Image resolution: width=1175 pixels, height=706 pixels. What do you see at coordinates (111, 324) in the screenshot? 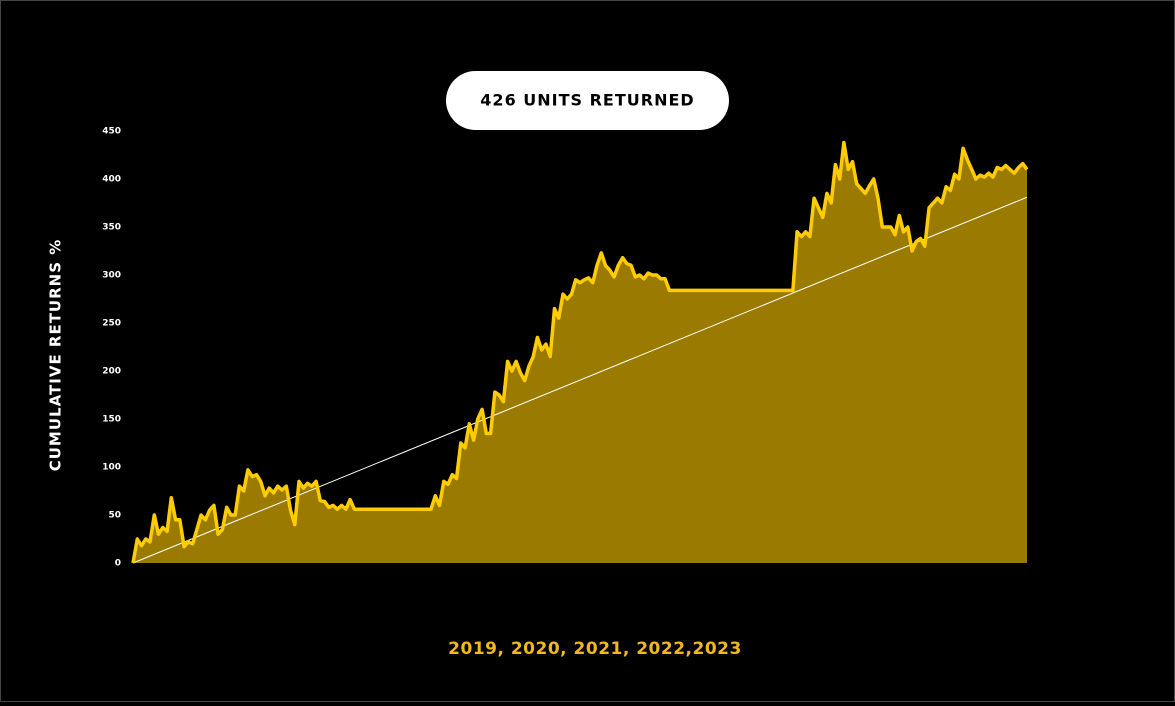
I see `y-tick-label: 250` at bounding box center [111, 324].